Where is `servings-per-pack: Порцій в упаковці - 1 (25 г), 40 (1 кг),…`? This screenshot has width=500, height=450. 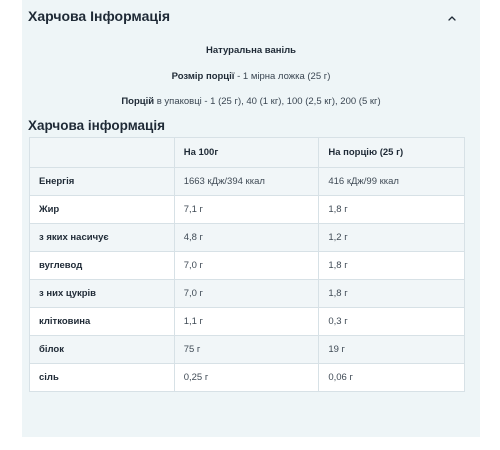
servings-per-pack: Порцій в упаковці - 1 (25 г), 40 (1 кг),… is located at coordinates (251, 101).